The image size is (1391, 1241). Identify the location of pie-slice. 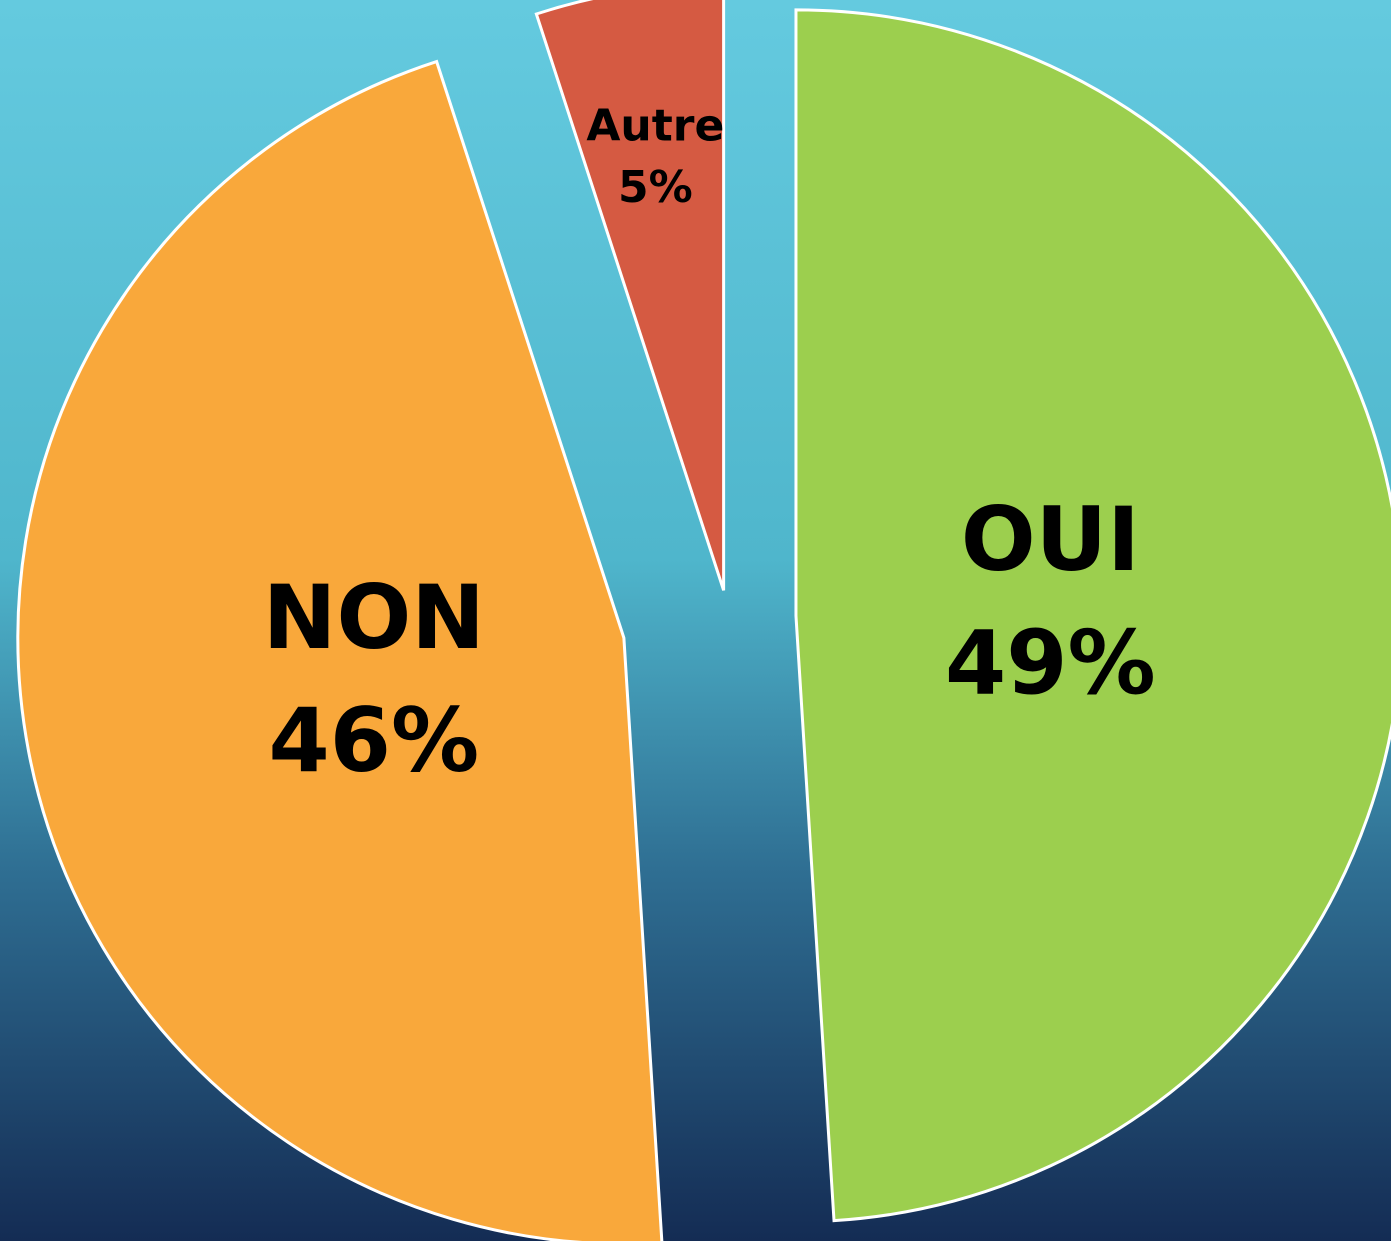
(630, 295).